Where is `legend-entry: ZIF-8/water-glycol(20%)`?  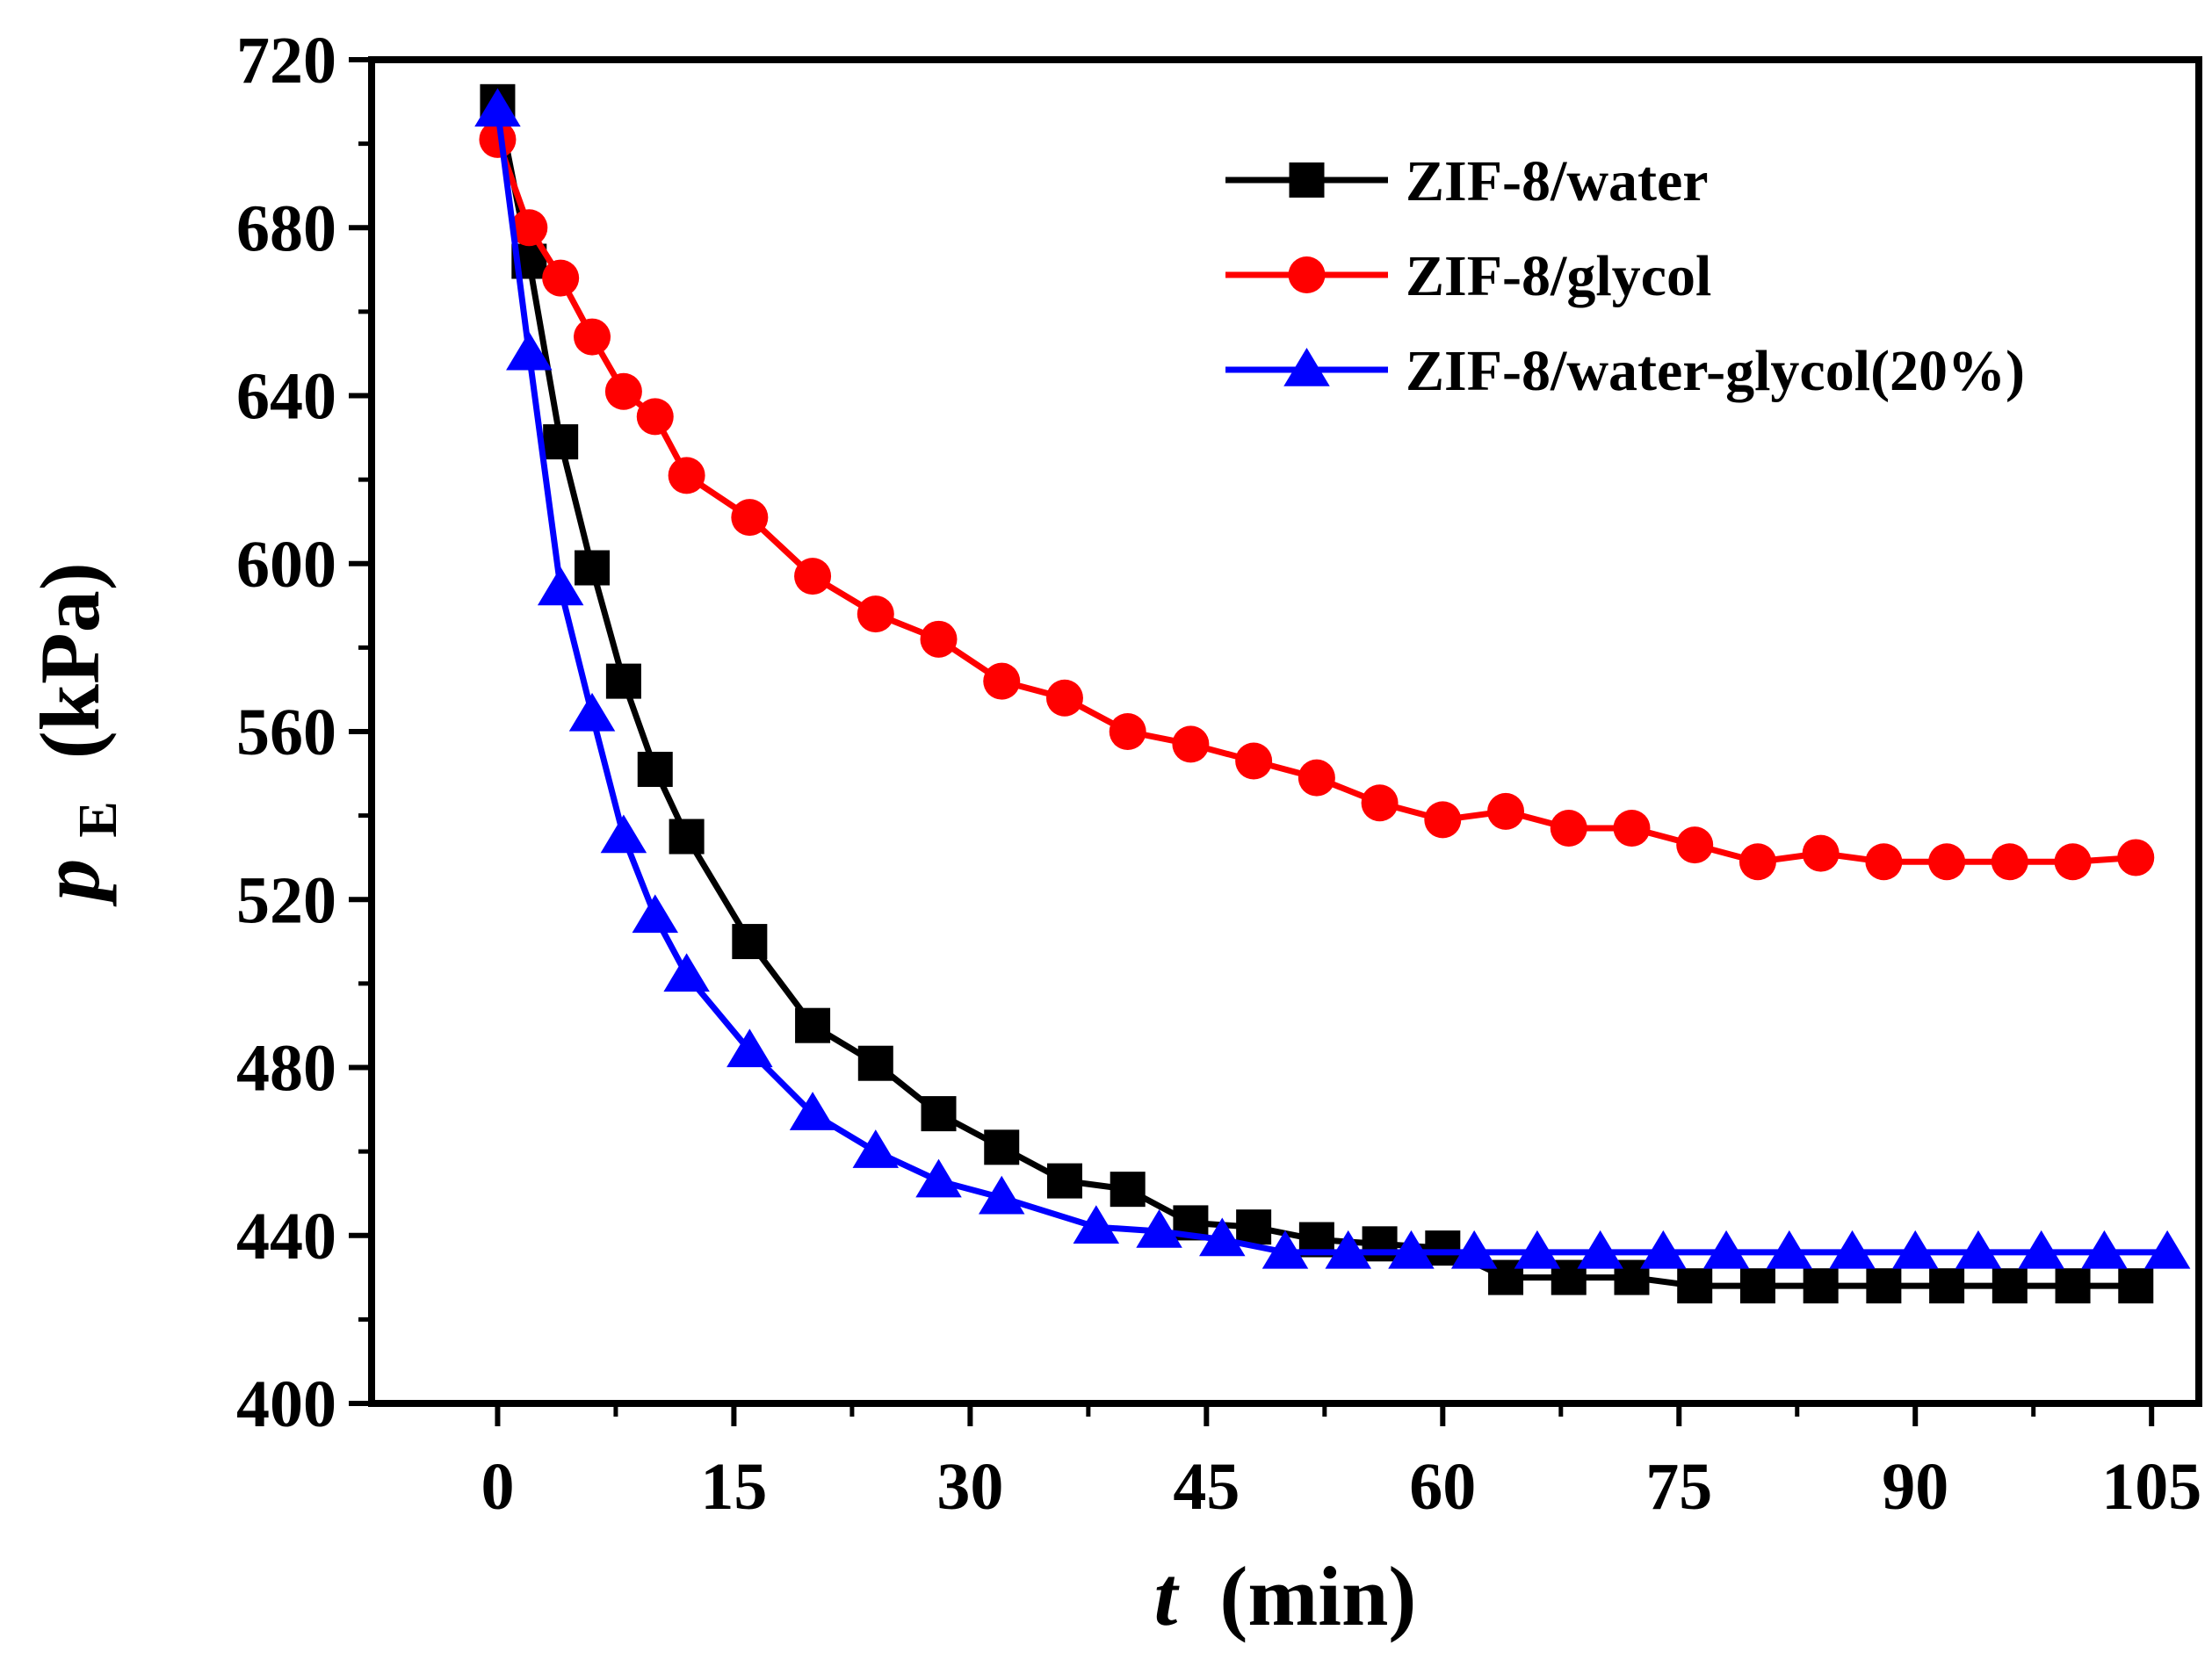 legend-entry: ZIF-8/water-glycol(20%) is located at coordinates (1625, 371).